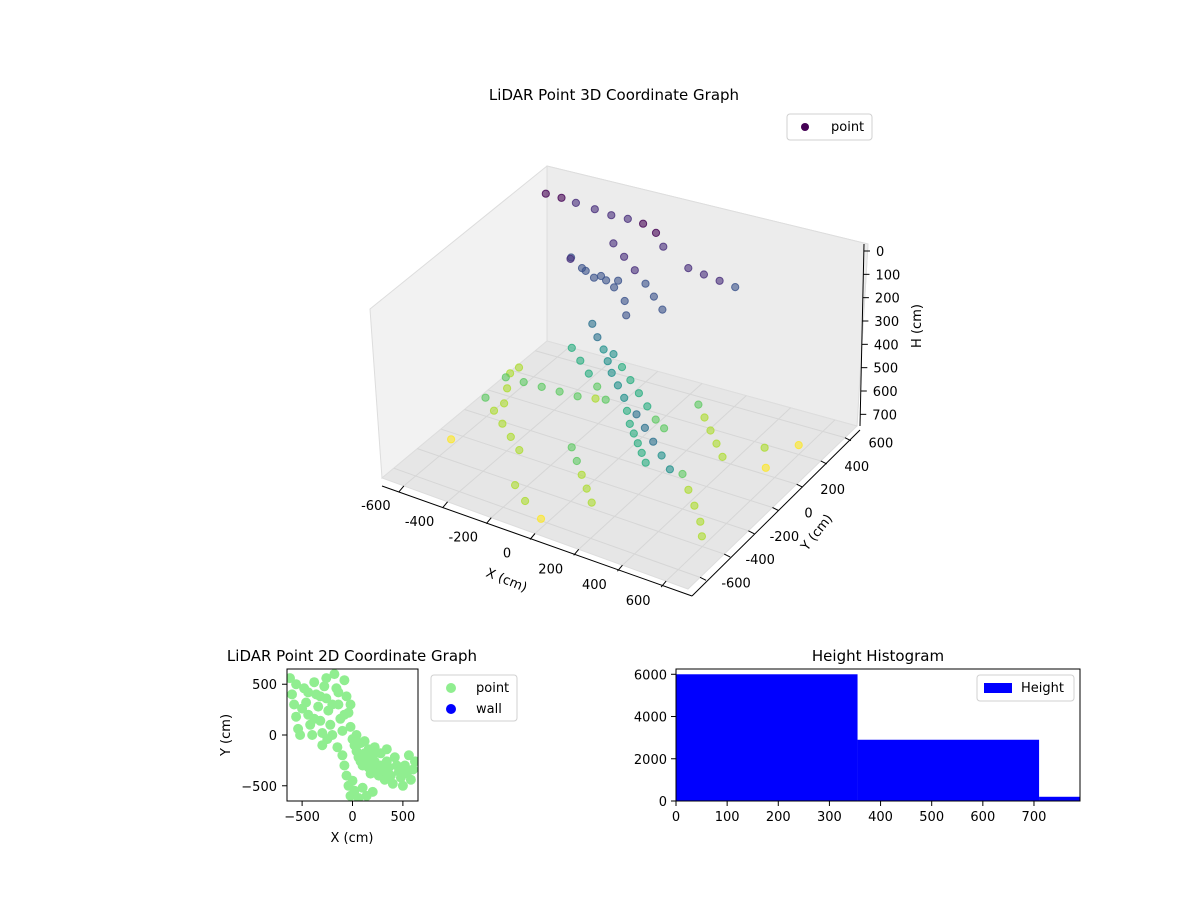 The image size is (1200, 900). I want to click on z-tick-label: 600, so click(885, 392).